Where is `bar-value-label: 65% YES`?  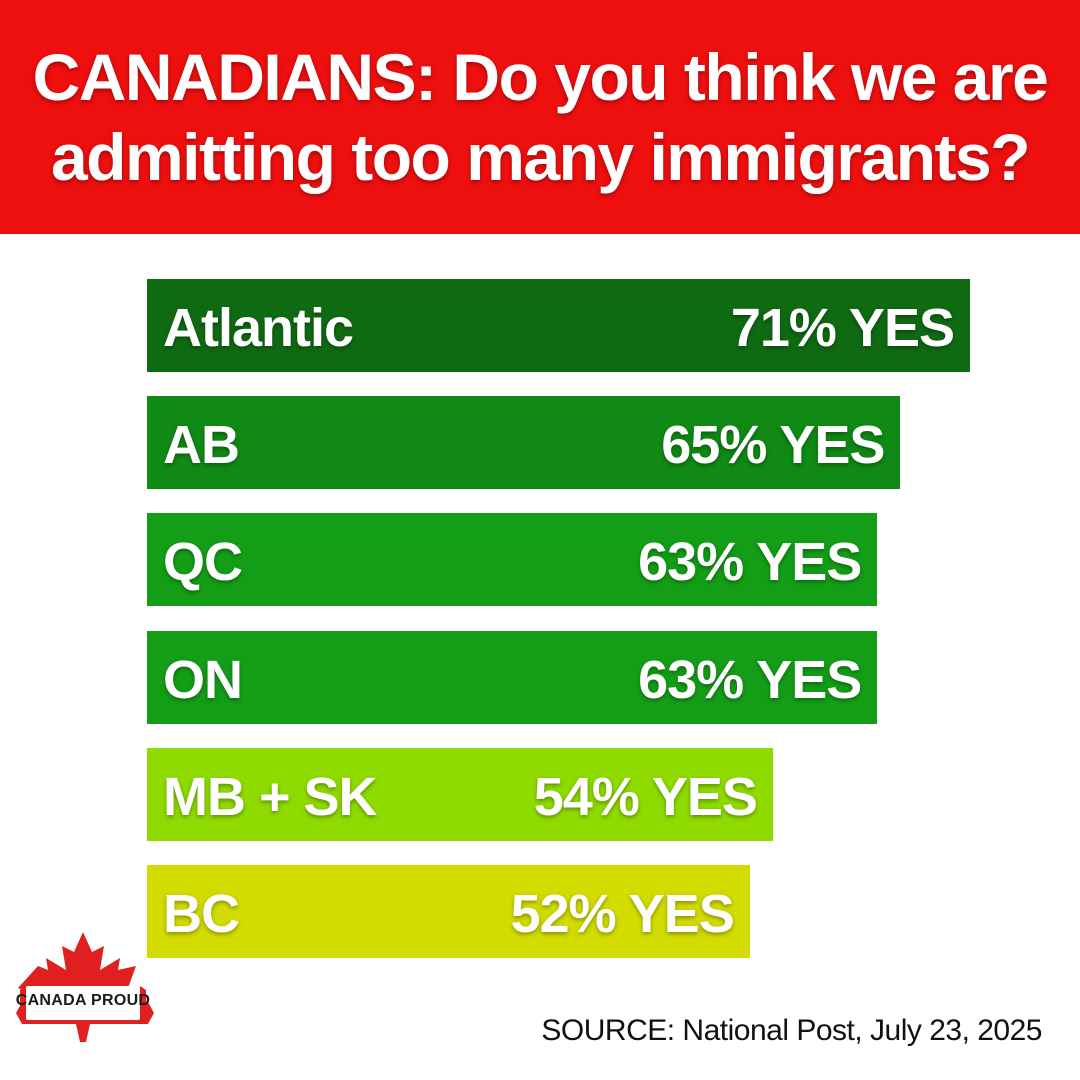
bar-value-label: 65% YES is located at coordinates (773, 445).